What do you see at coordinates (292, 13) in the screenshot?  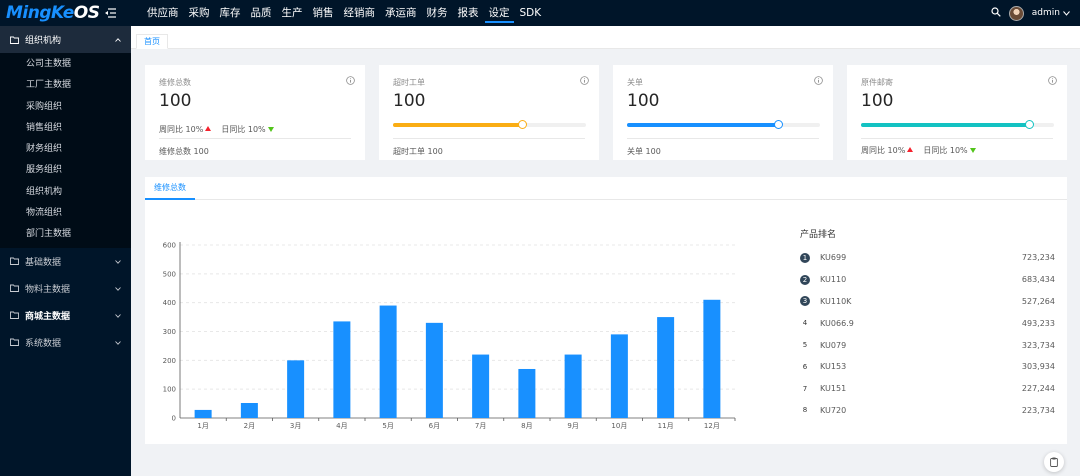 I see `nav-item: 生产` at bounding box center [292, 13].